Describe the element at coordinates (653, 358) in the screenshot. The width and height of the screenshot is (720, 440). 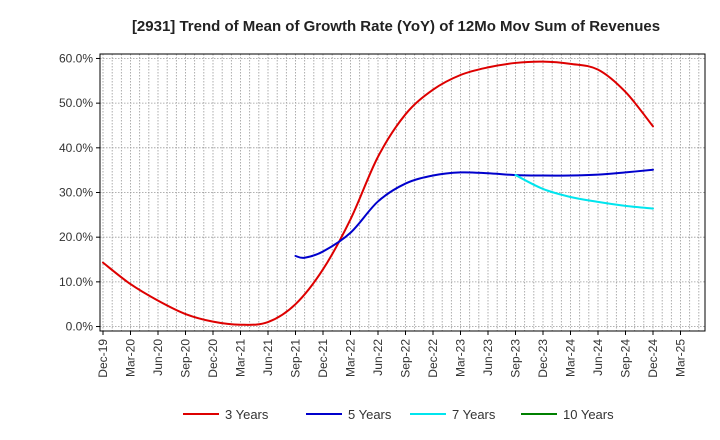
I see `x-tick-label: Dec-24` at that location.